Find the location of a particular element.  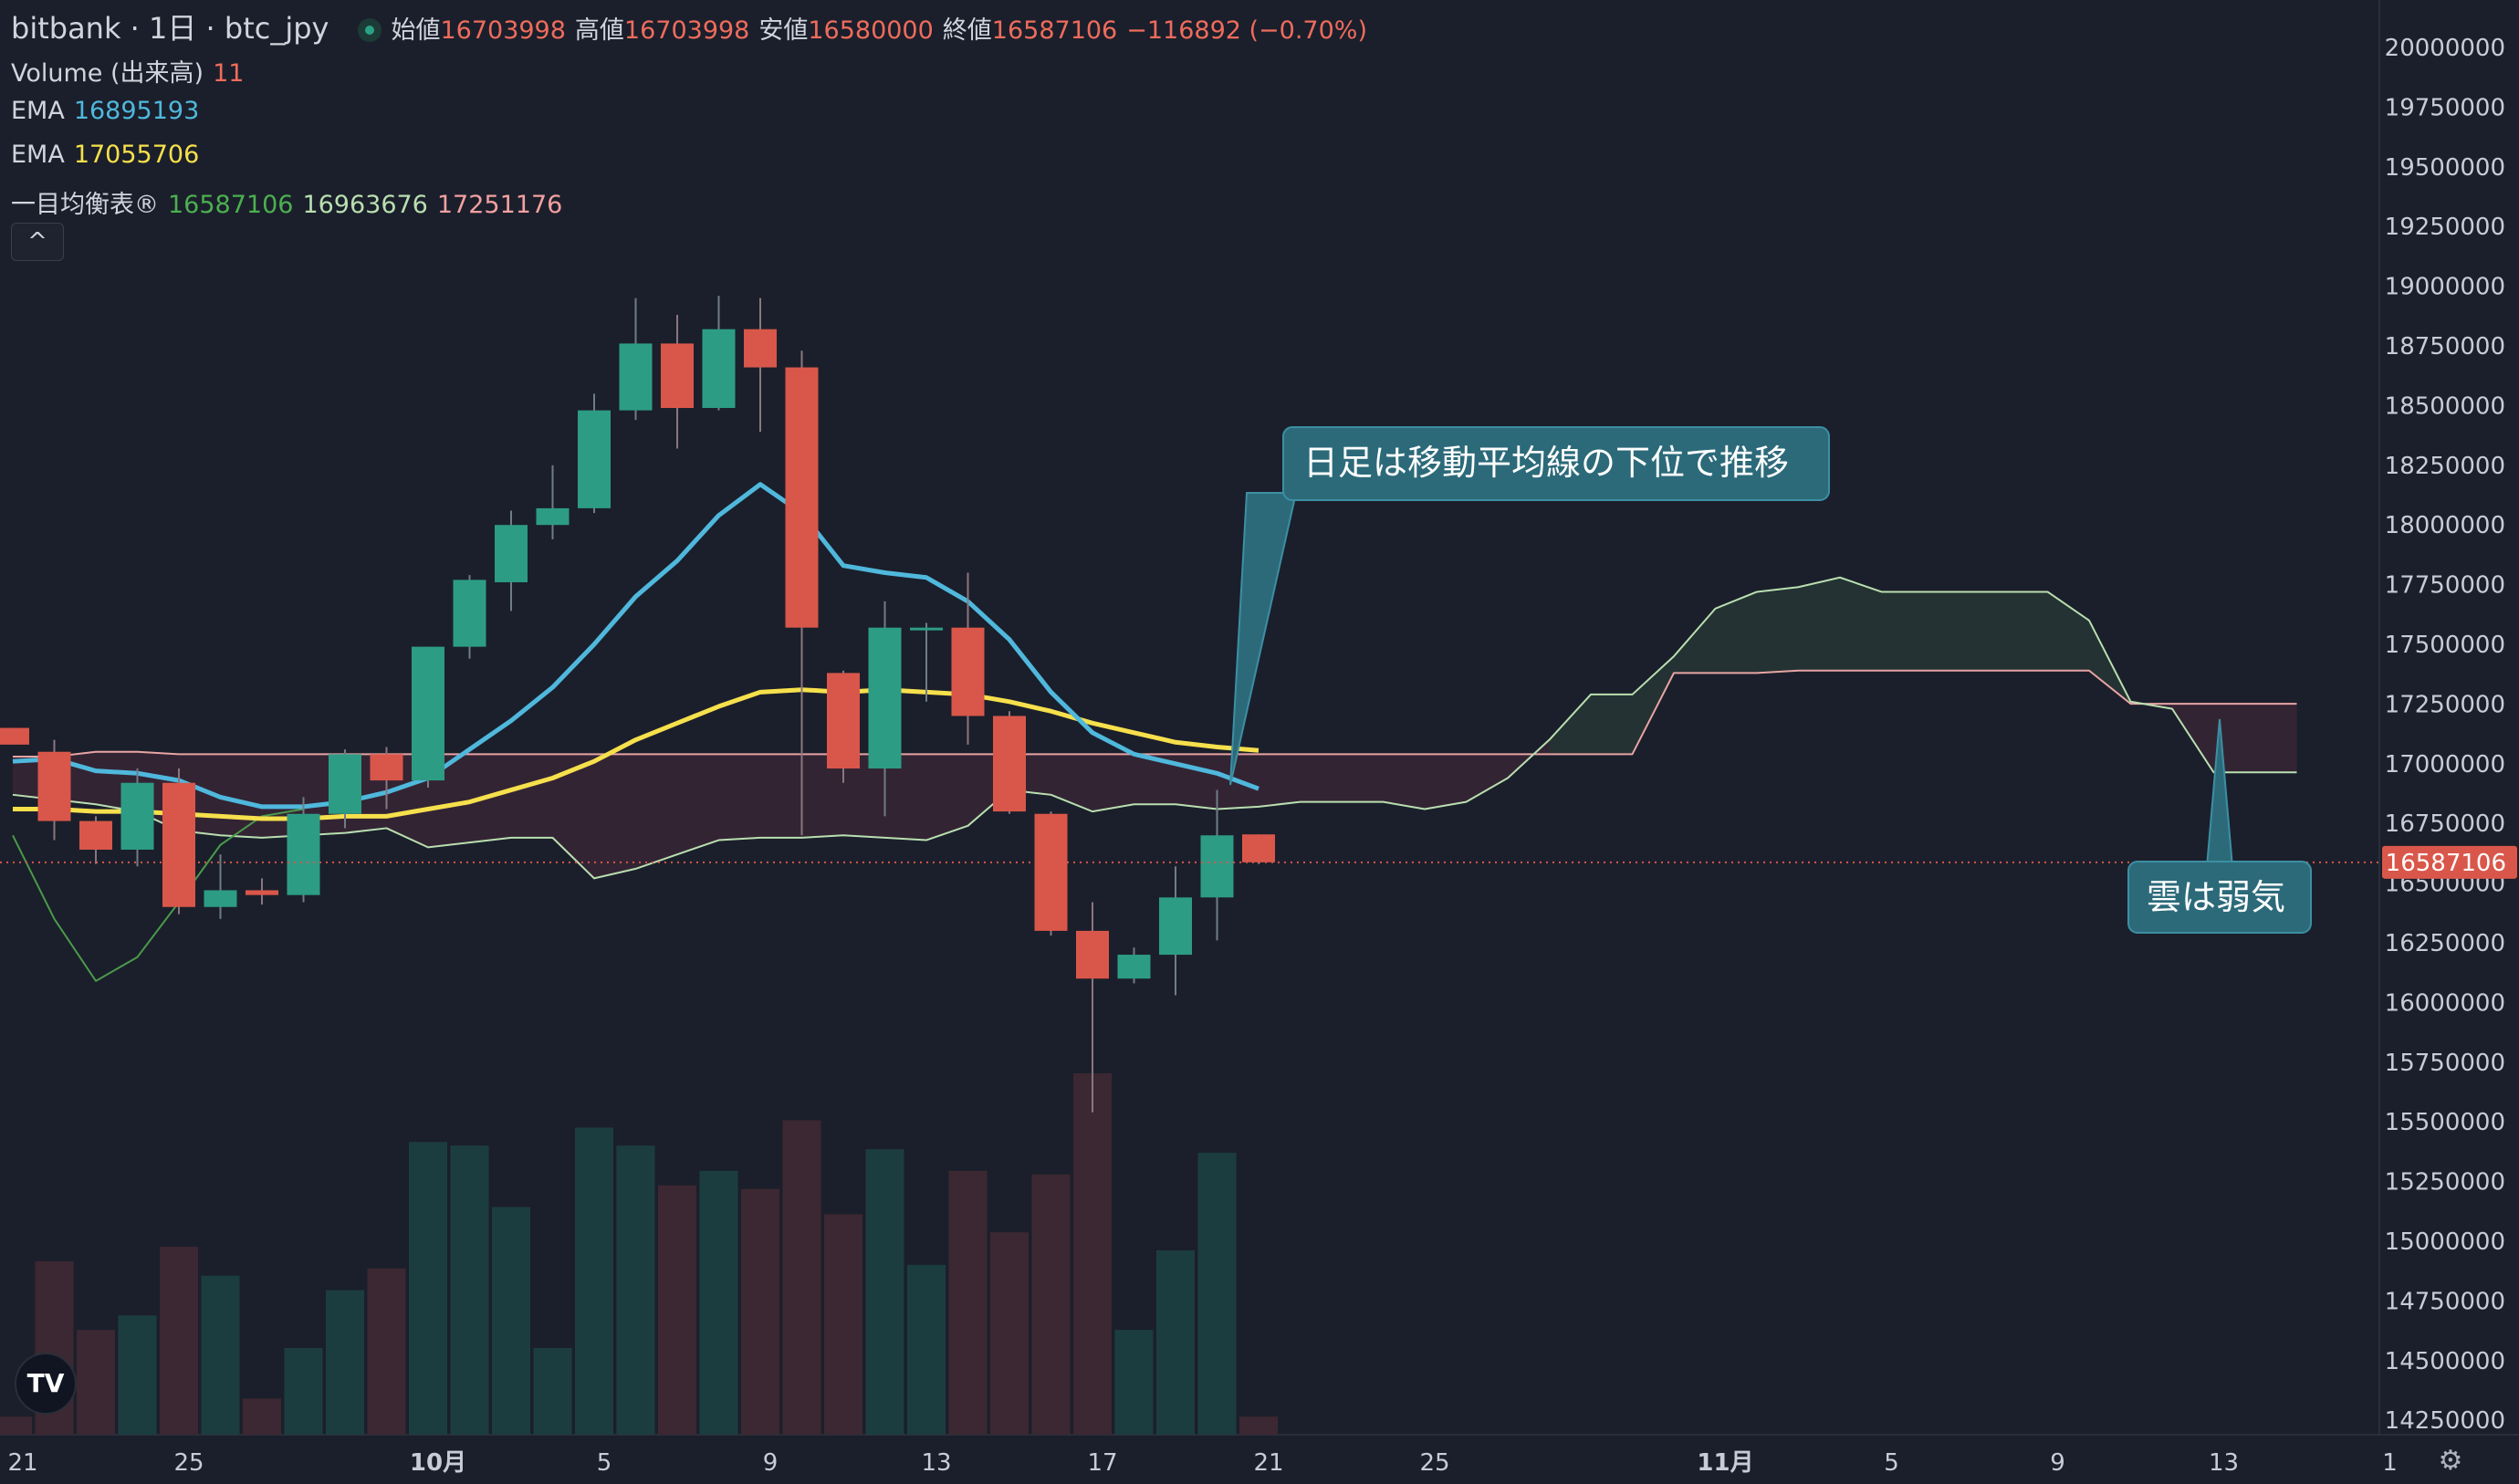

gear-icon: ⚙ is located at coordinates (2450, 1461).